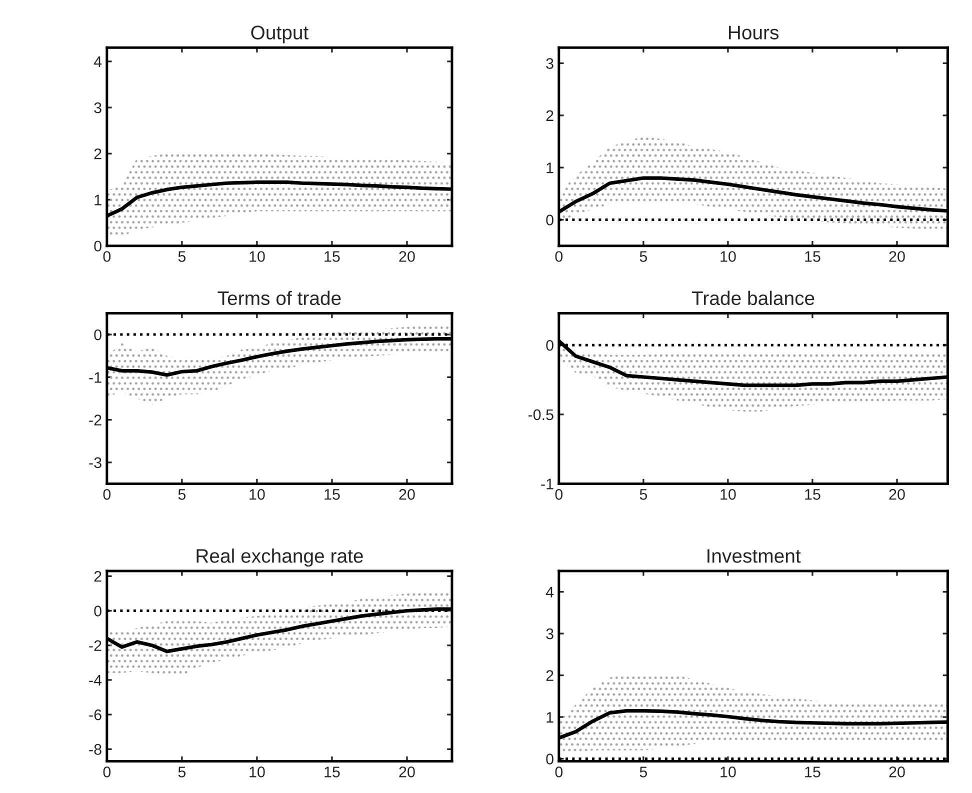 This screenshot has height=793, width=972. I want to click on chart-title: Hours, so click(753, 33).